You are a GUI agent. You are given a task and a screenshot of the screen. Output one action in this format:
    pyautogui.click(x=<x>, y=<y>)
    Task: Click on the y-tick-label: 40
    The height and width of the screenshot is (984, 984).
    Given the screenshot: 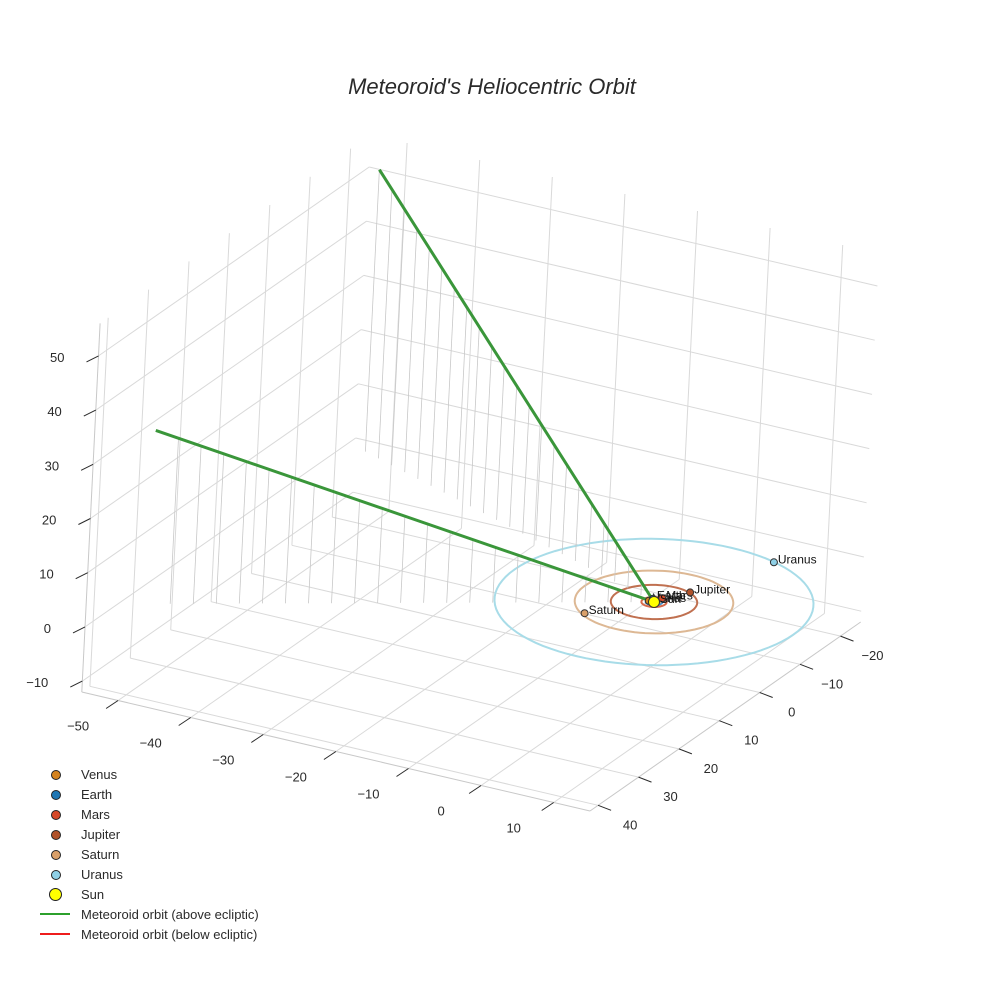 What is the action you would take?
    pyautogui.click(x=630, y=824)
    